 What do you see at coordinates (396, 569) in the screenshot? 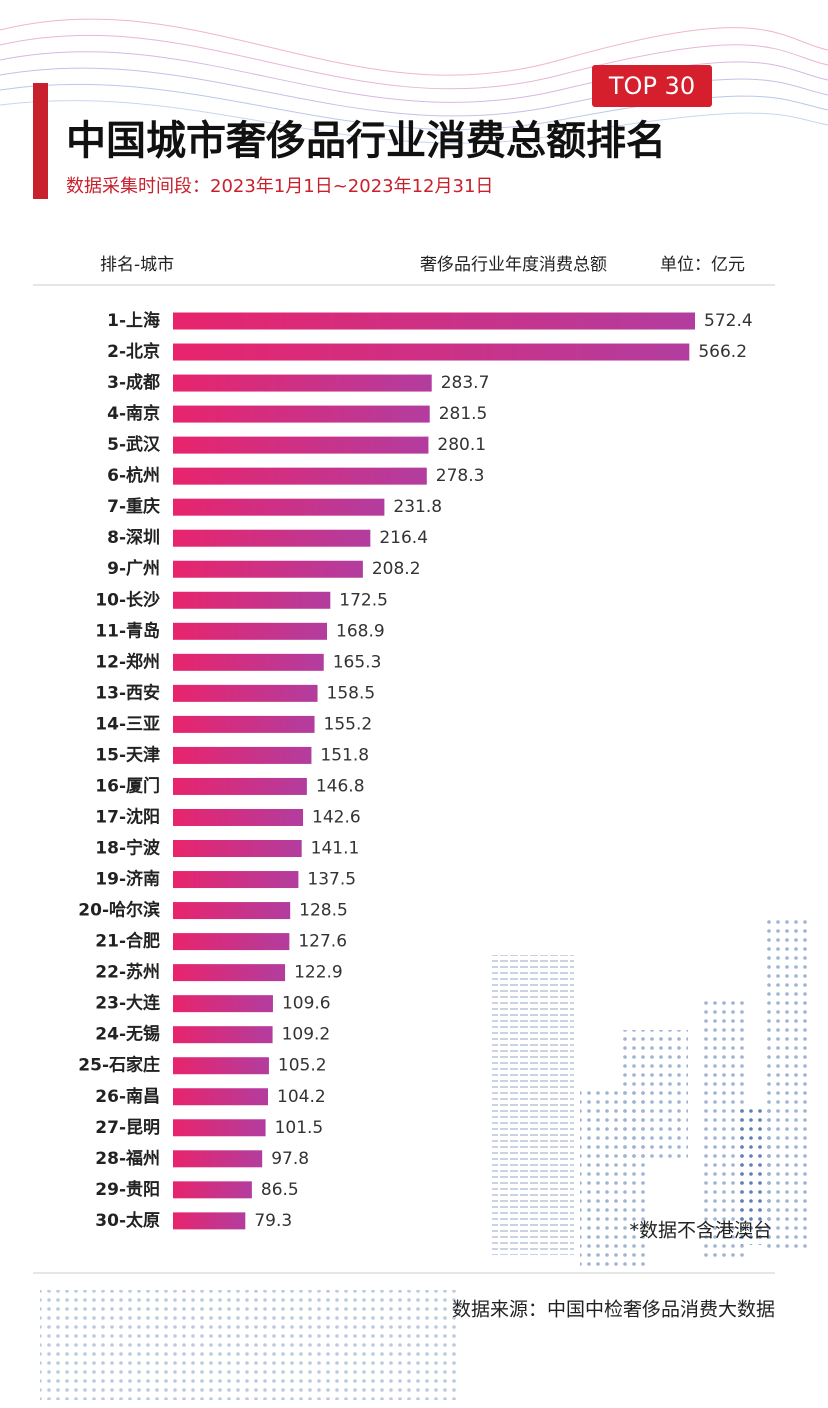
I see `value-label: 208.2` at bounding box center [396, 569].